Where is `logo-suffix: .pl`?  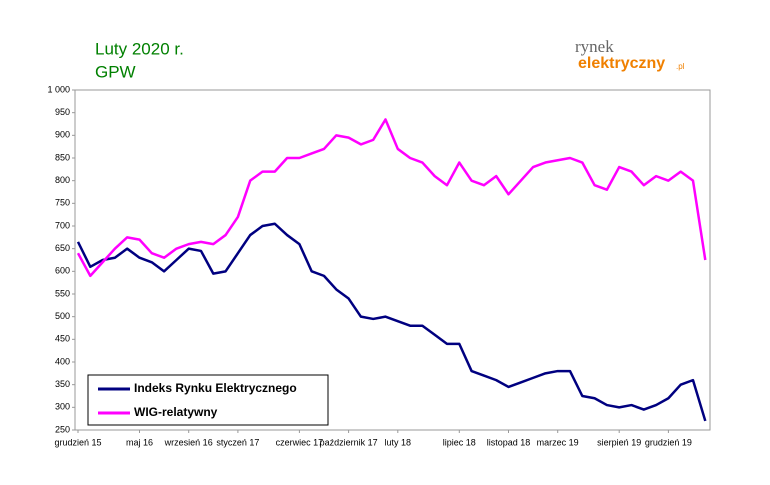 logo-suffix: .pl is located at coordinates (680, 66).